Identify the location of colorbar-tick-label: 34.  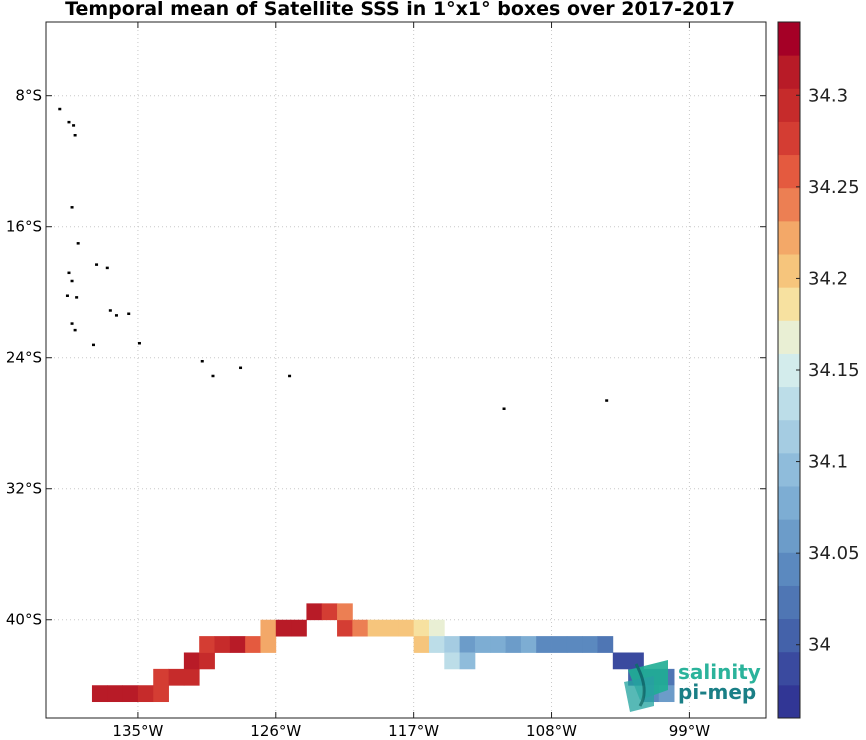
(819, 645).